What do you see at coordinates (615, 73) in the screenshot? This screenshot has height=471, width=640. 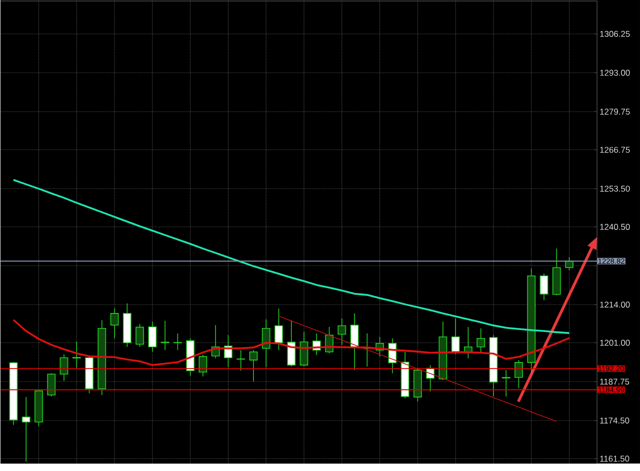 I see `y-tick-label: 1293.00` at bounding box center [615, 73].